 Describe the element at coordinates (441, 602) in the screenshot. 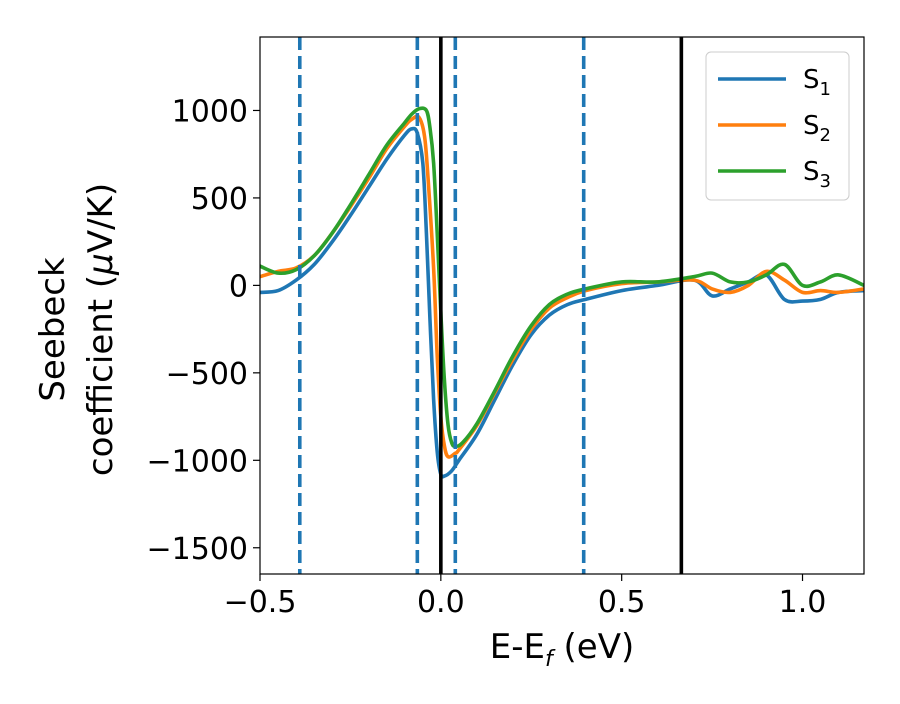

I see `x-tick-label: 0.0` at that location.